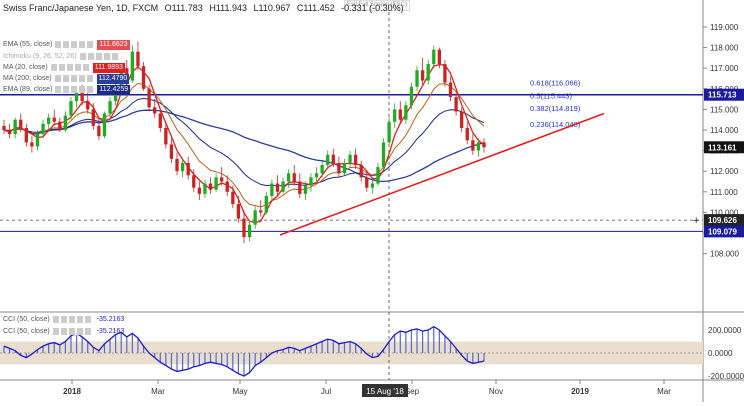  Describe the element at coordinates (372, 8) in the screenshot. I see `ohlc-change: -0.331 (-0.30%)` at that location.